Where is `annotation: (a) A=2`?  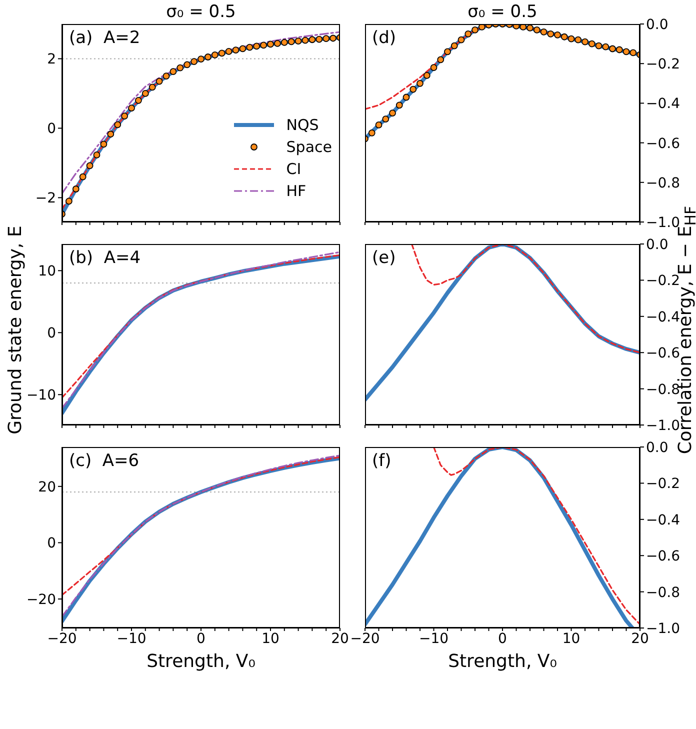
annotation: (a) A=2 is located at coordinates (104, 38).